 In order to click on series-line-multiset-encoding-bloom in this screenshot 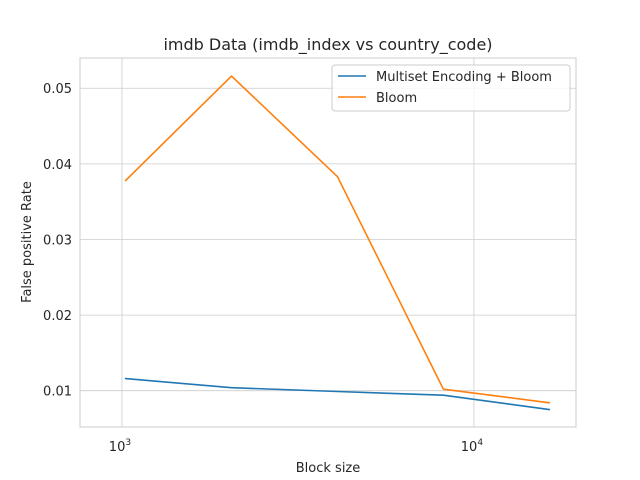, I will do `click(337, 394)`.